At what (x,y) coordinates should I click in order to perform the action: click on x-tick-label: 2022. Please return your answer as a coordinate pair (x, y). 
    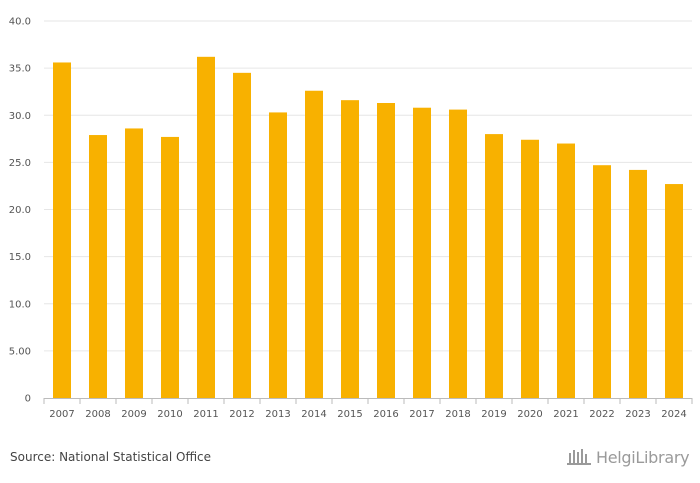
    Looking at the image, I should click on (601, 414).